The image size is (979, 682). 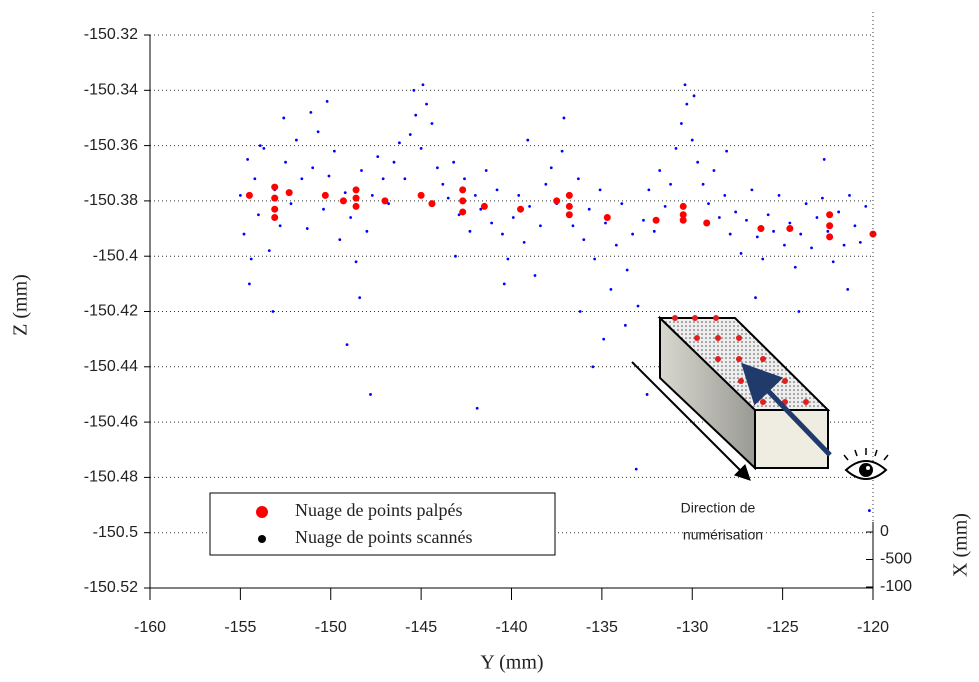 What do you see at coordinates (873, 627) in the screenshot?
I see `x-tick-label: -120` at bounding box center [873, 627].